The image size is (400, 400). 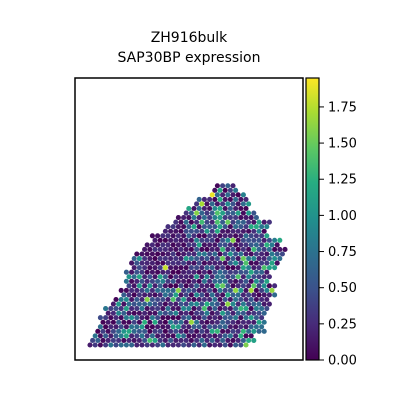 I want to click on colorbar-ticks: 0.00 0.25 0.50 0.75 1.00 1.25 1.50 1.75, so click(x=338, y=234).